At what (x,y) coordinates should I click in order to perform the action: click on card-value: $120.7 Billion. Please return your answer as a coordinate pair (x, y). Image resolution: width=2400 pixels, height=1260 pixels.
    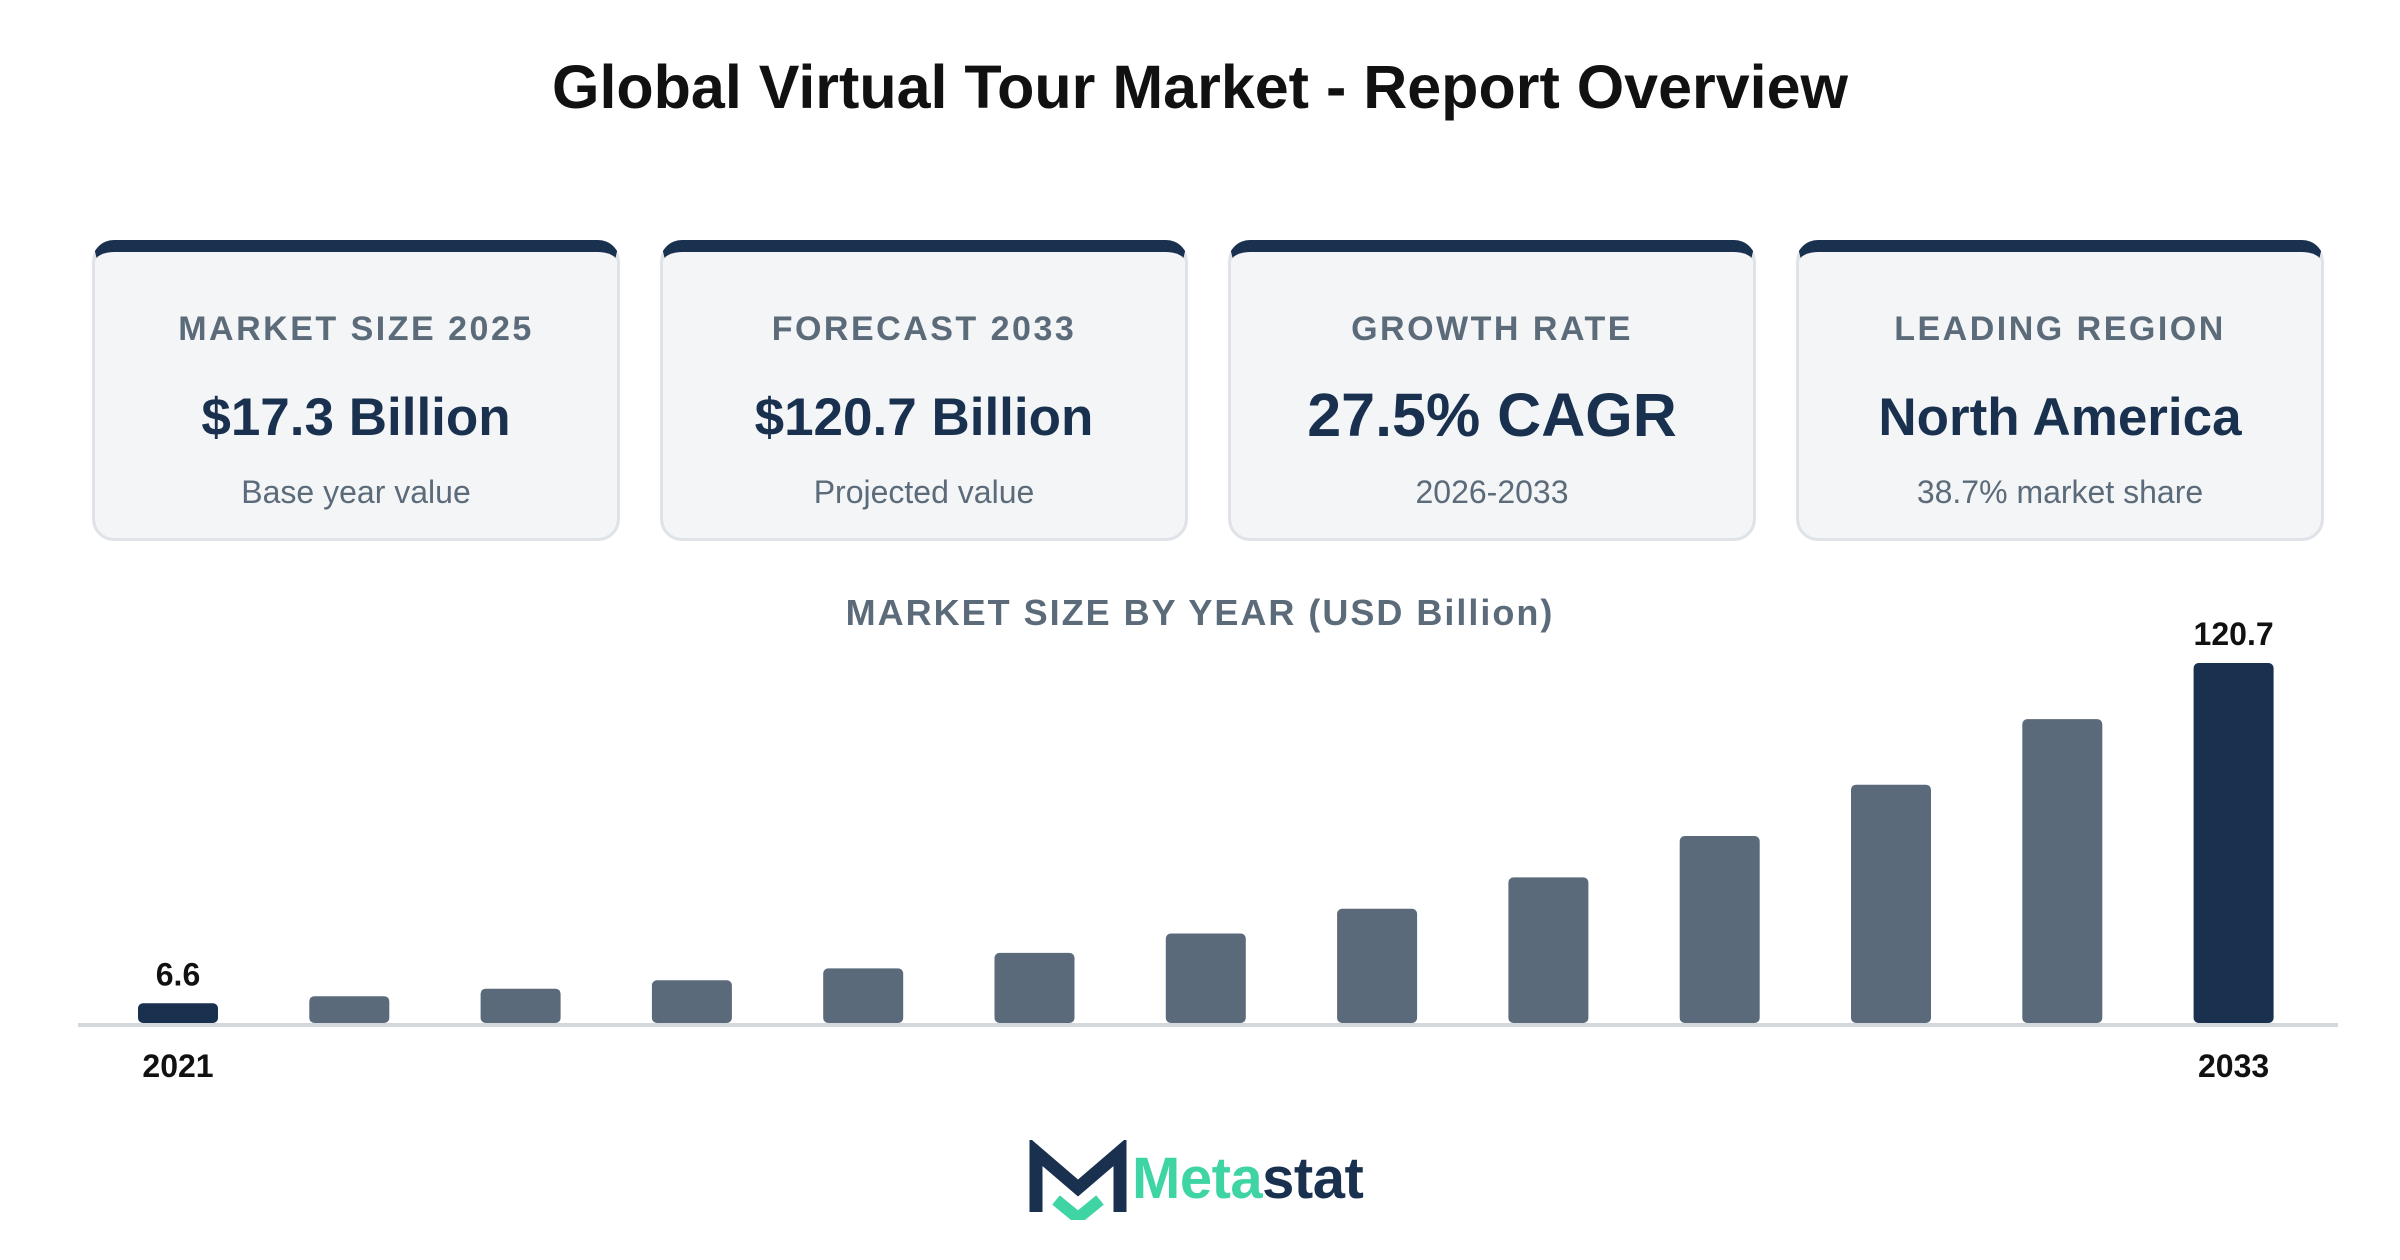
    Looking at the image, I should click on (924, 417).